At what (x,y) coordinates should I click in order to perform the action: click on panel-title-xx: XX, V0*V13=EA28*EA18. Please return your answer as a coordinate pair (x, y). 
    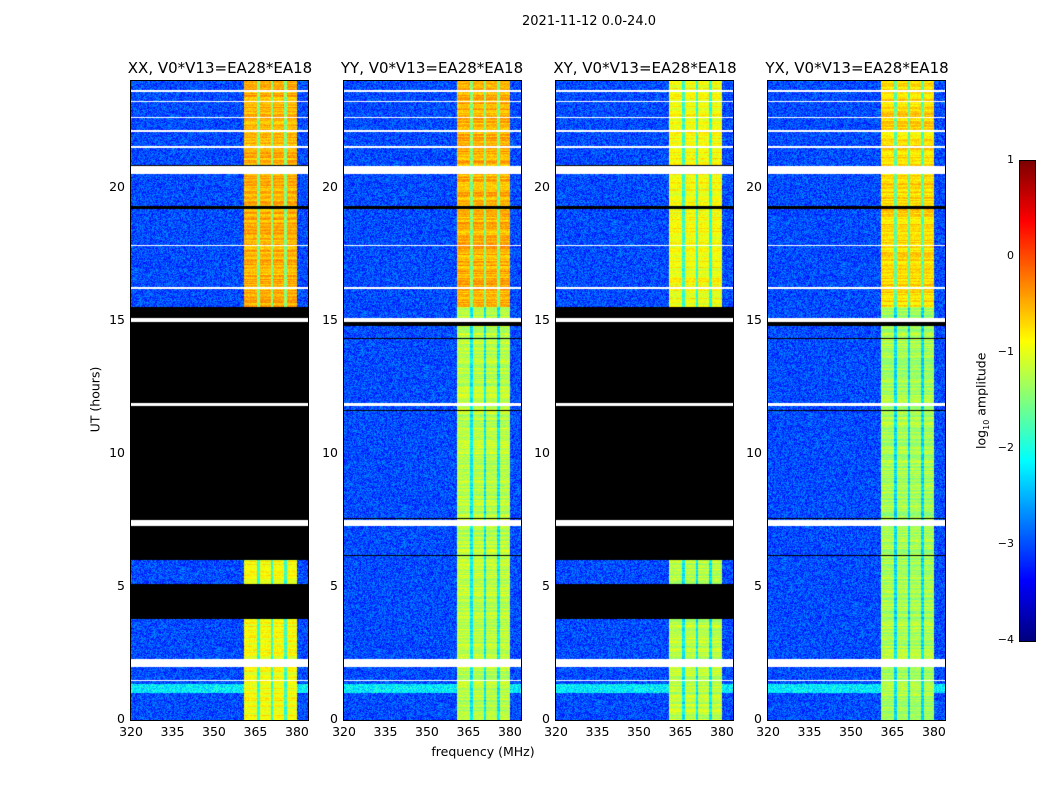
    Looking at the image, I should click on (220, 68).